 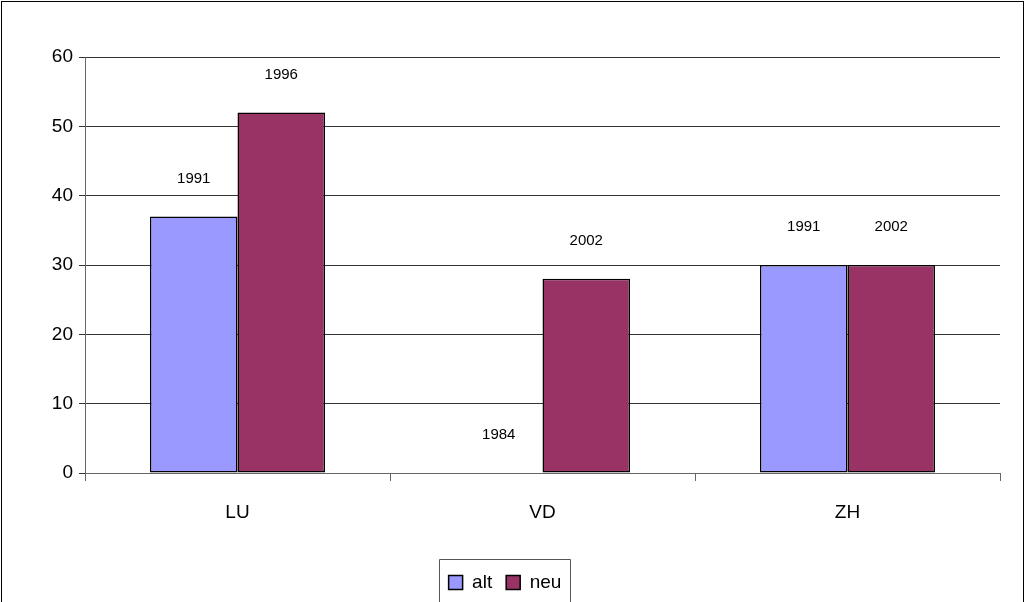 What do you see at coordinates (499, 434) in the screenshot?
I see `annotation: 1984` at bounding box center [499, 434].